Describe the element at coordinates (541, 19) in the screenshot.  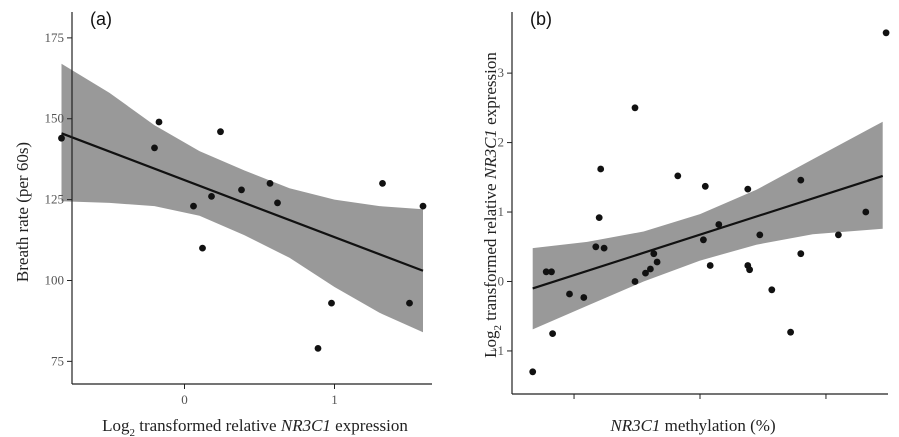
I see `panel-b-label: (b)` at that location.